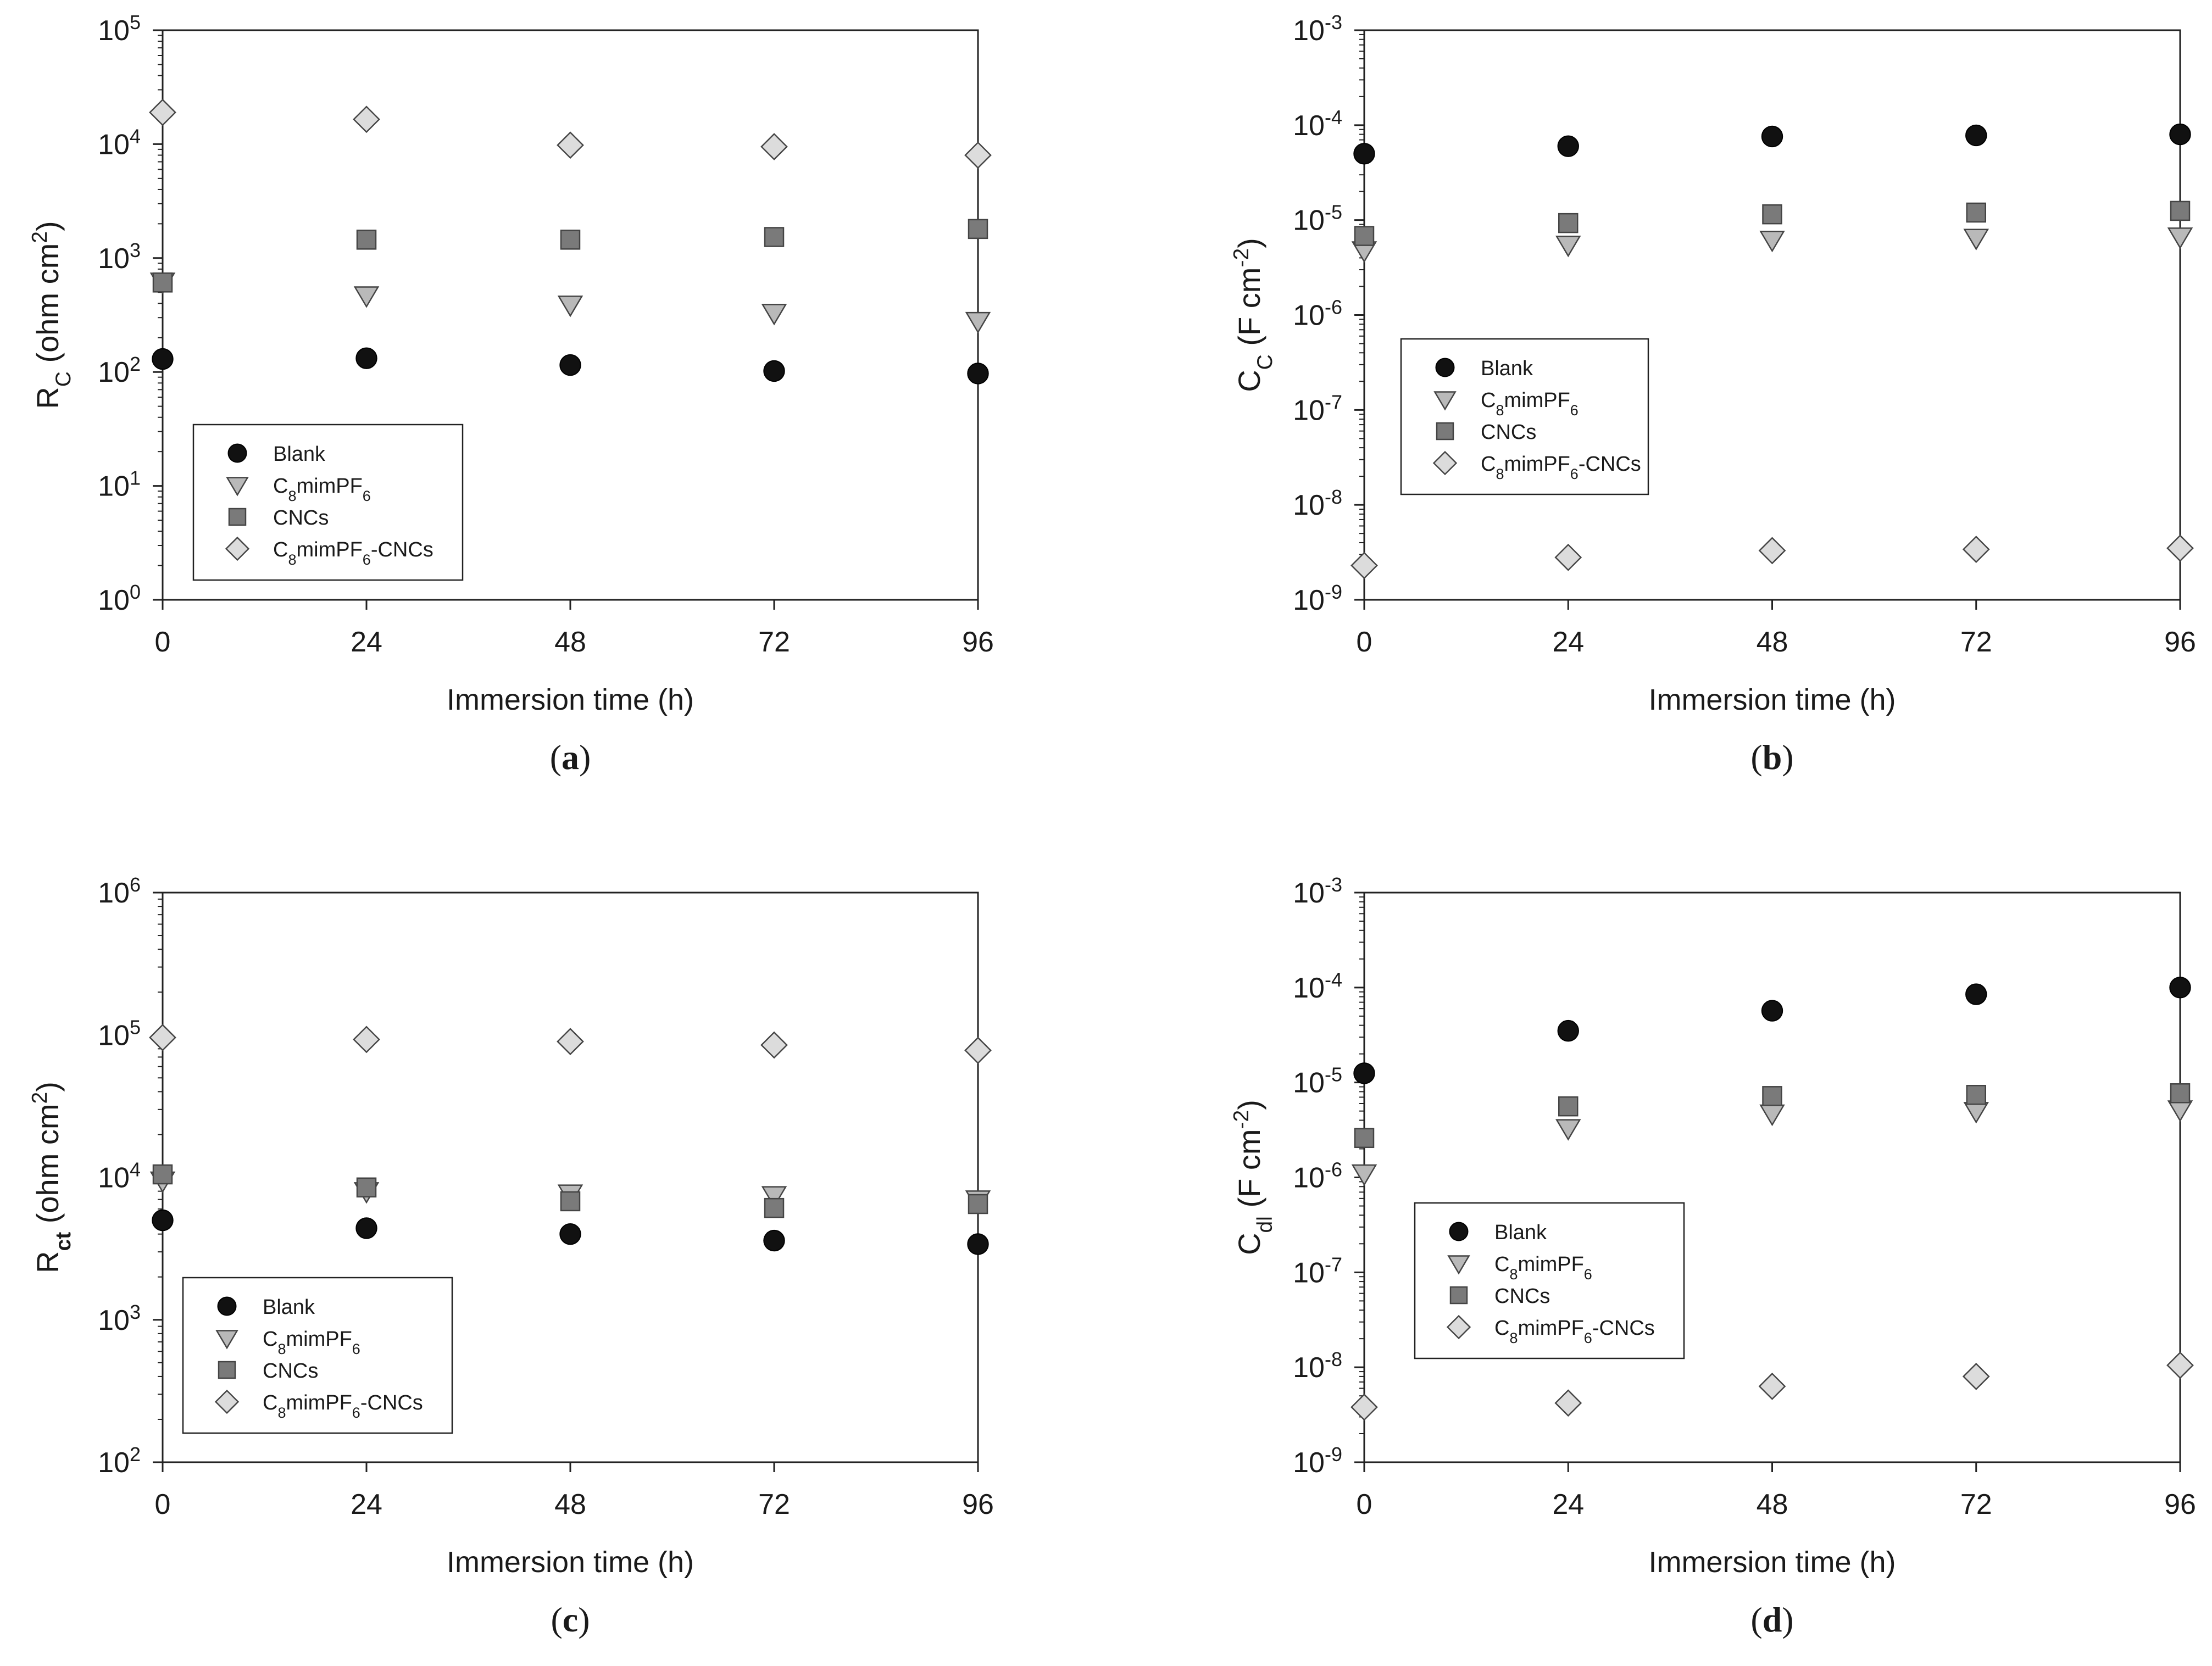  I want to click on y-tick-label: 10¹, so click(119, 485).